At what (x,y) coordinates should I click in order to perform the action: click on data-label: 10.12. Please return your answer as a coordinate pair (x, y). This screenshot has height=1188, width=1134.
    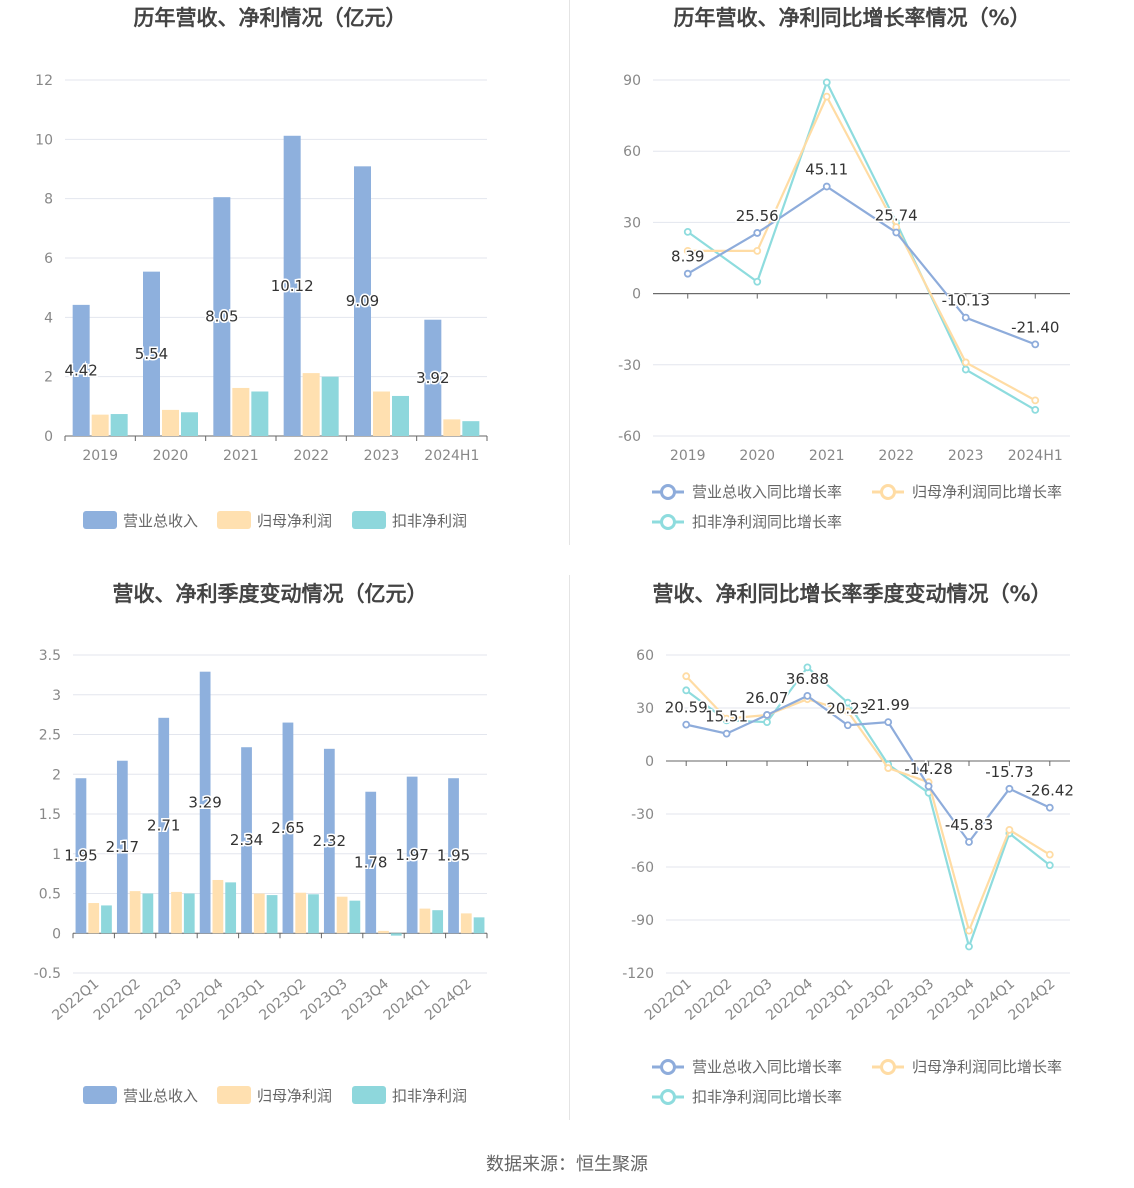
    Looking at the image, I should click on (292, 286).